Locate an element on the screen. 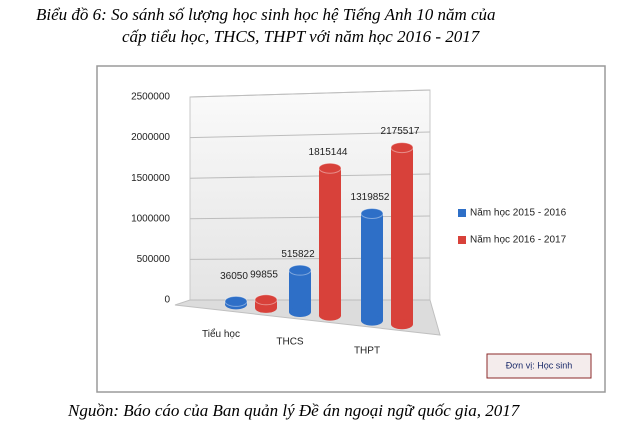  legend-label: Năm học 2015 - 2016 is located at coordinates (518, 213).